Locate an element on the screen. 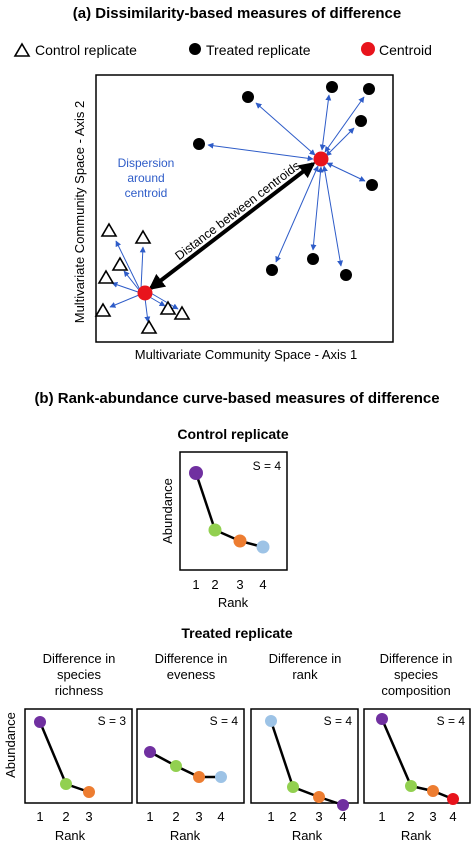 The image size is (474, 853). rank-plot-frame is located at coordinates (304, 756).